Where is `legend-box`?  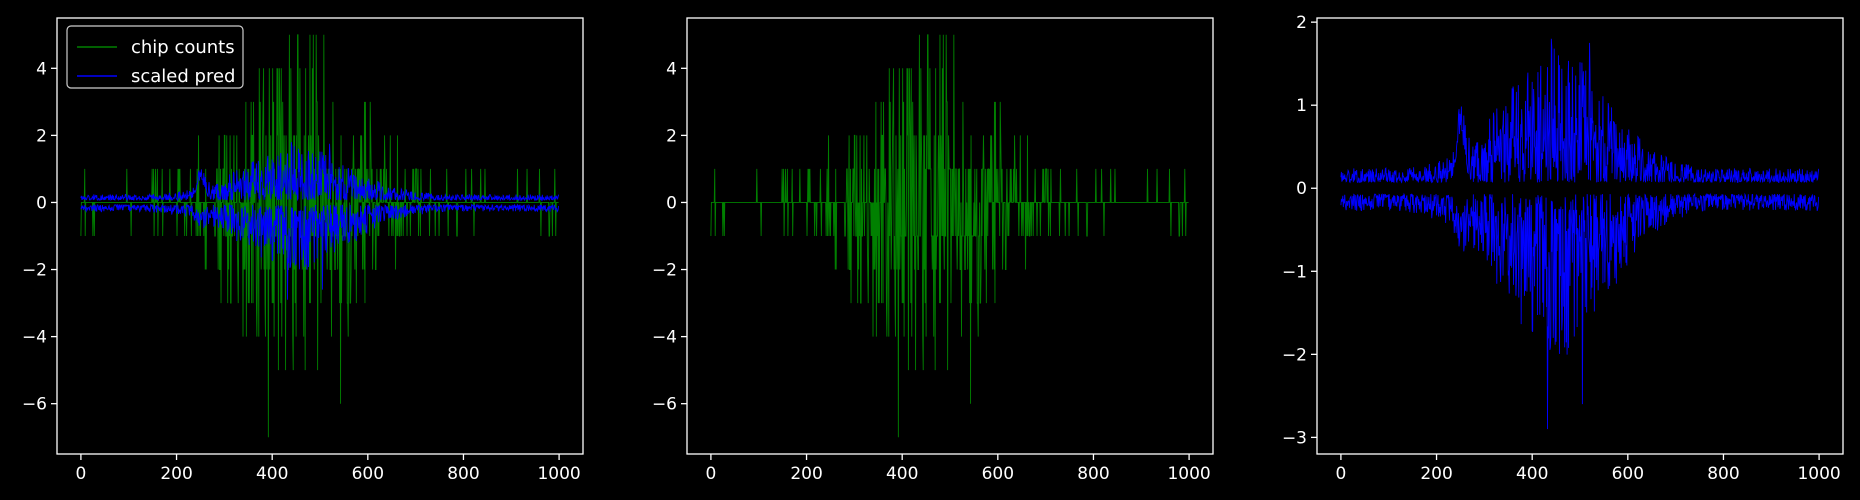
legend-box is located at coordinates (155, 57).